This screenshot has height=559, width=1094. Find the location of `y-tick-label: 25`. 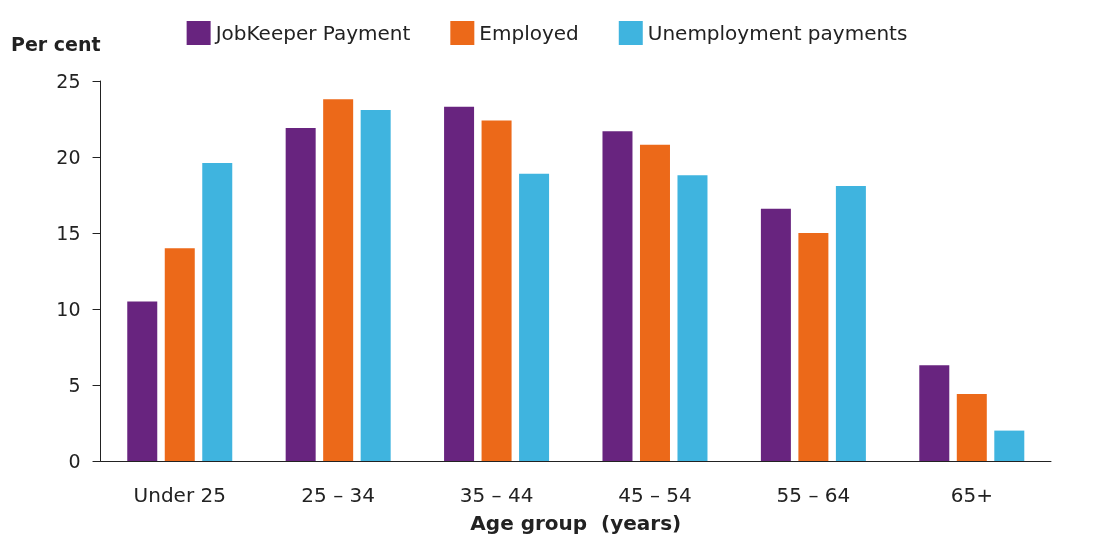

y-tick-label: 25 is located at coordinates (68, 81).